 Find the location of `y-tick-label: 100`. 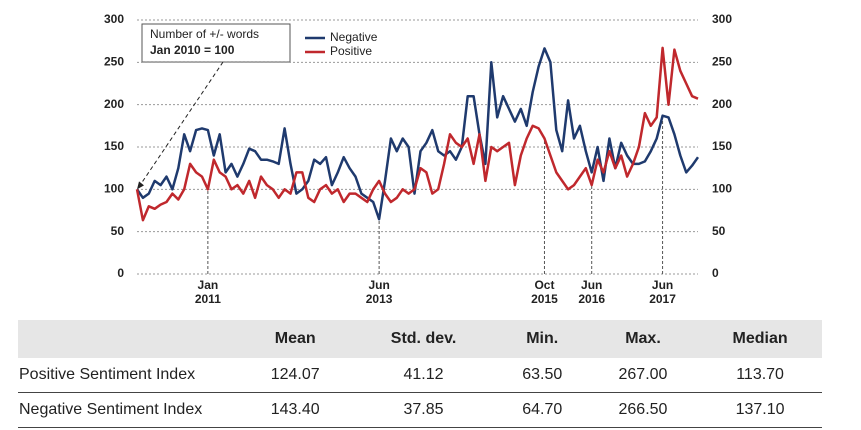

y-tick-label: 100 is located at coordinates (114, 189).